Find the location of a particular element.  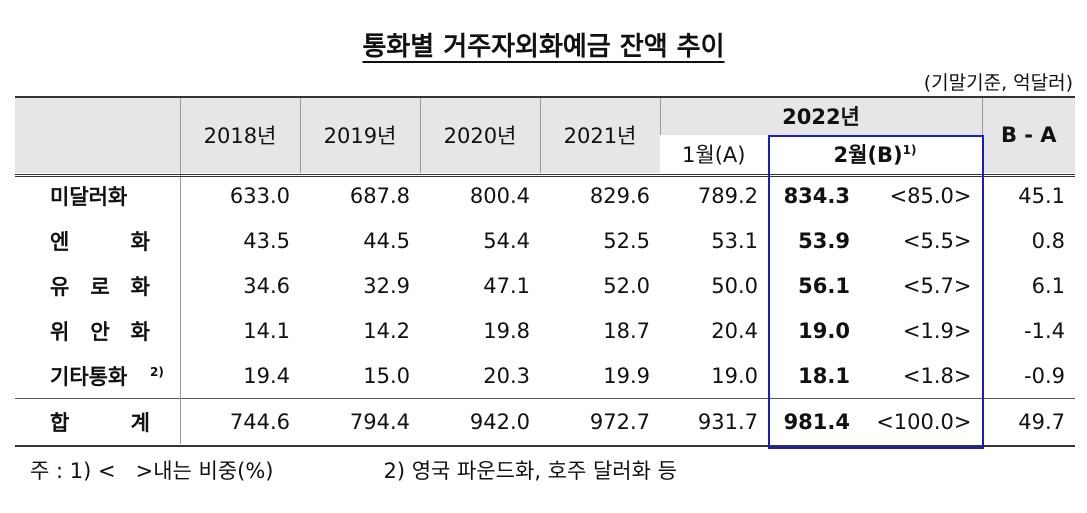

cell: 829.6 is located at coordinates (619, 195).